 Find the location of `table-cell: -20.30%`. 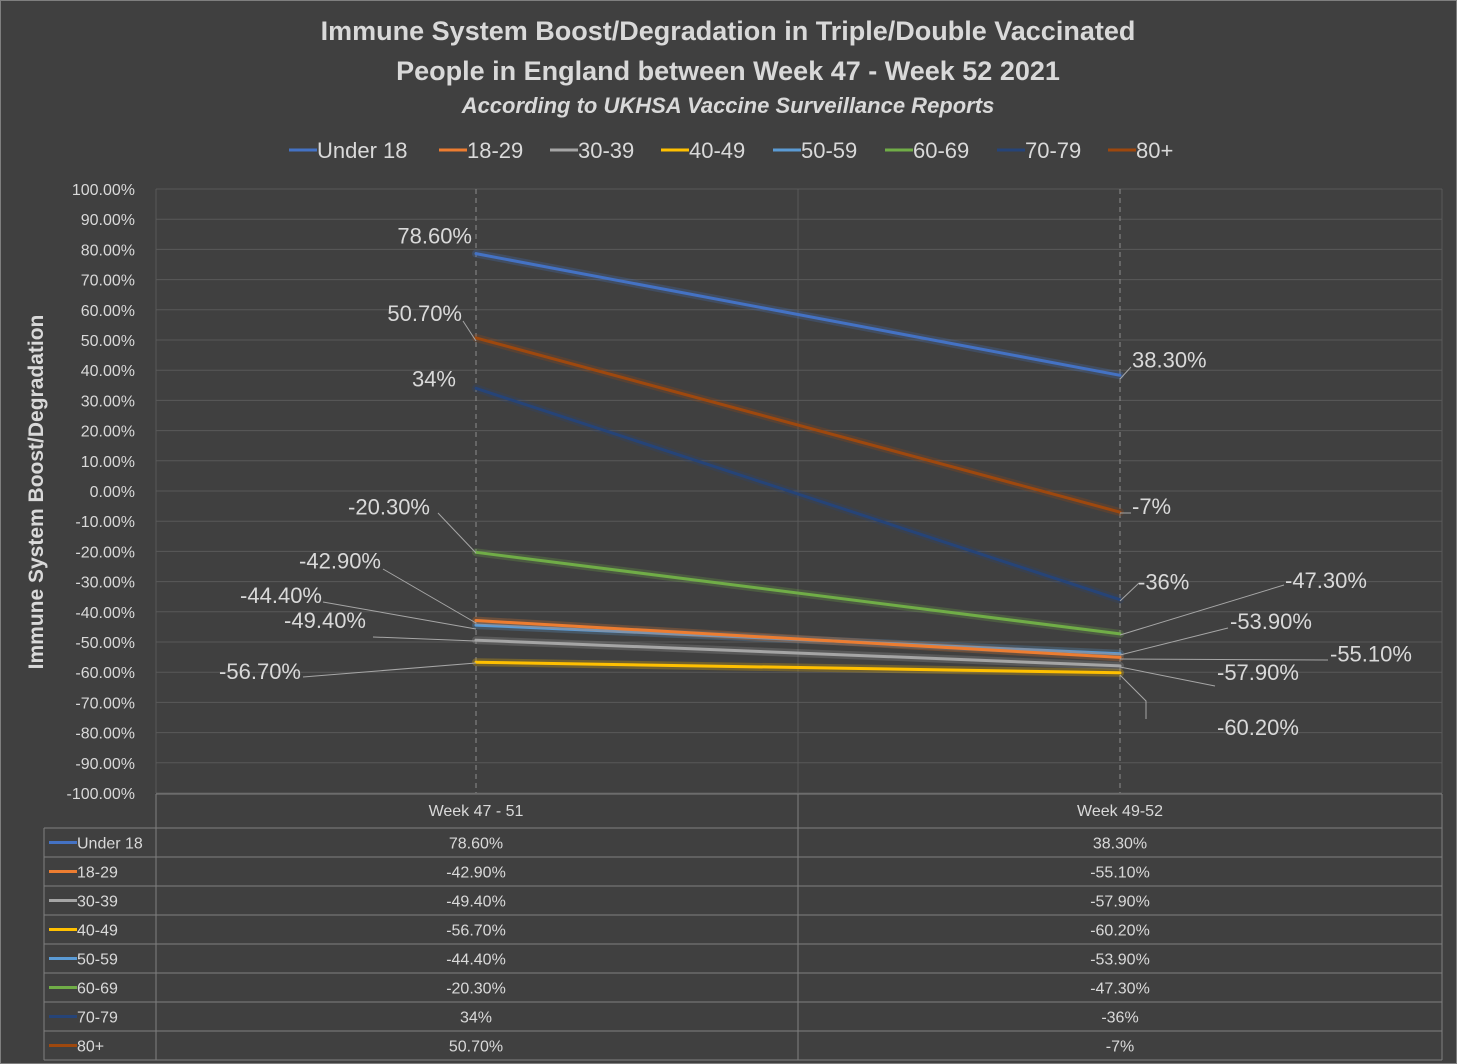

table-cell: -20.30% is located at coordinates (476, 989).